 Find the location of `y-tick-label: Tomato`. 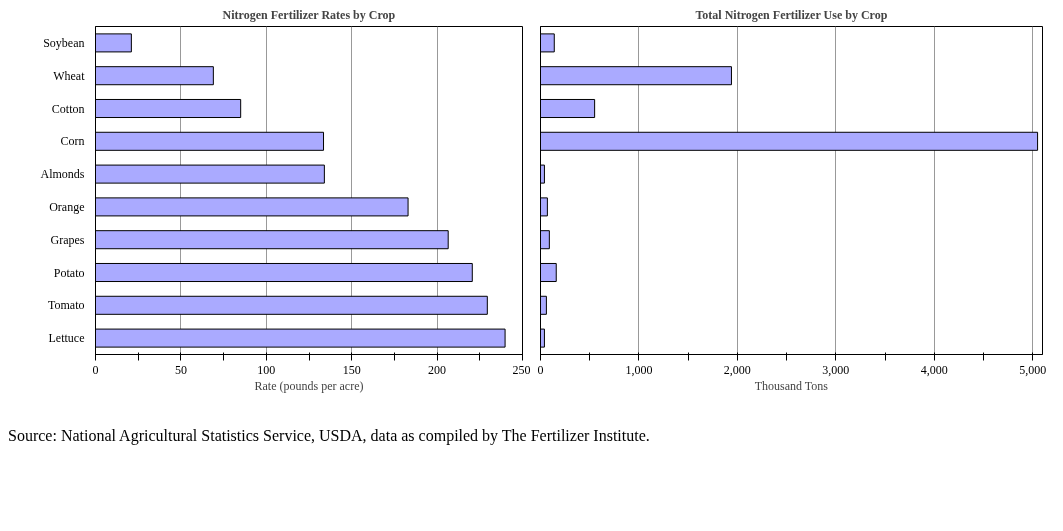

y-tick-label: Tomato is located at coordinates (66, 305).